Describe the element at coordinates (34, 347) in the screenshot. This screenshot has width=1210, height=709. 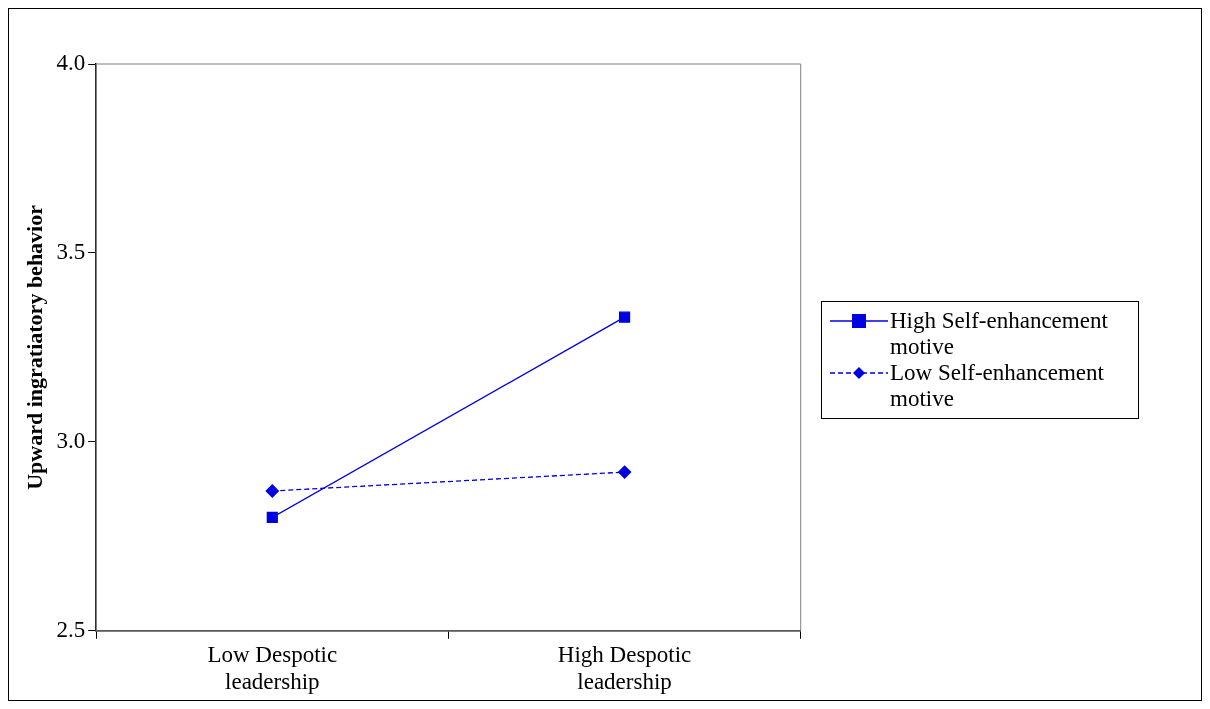
I see `y-axis-title: Upward ingratiatory behavior` at that location.